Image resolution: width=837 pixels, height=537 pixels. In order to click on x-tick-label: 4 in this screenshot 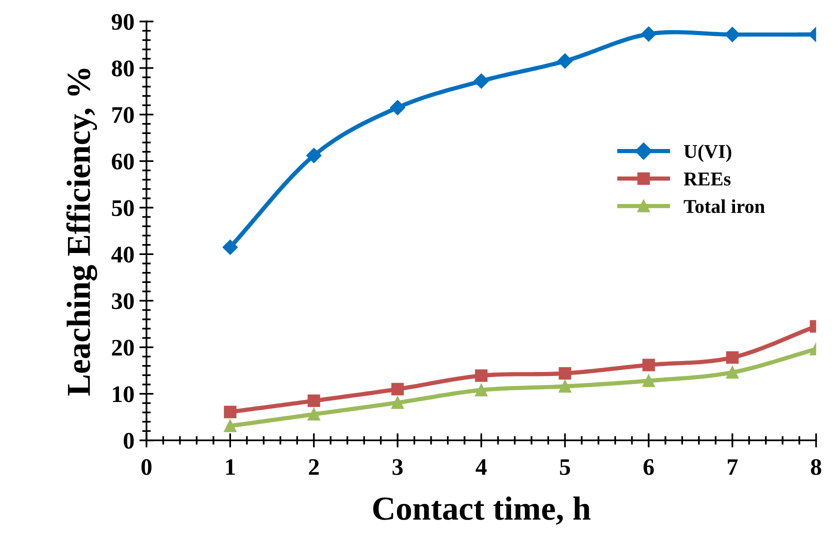, I will do `click(481, 467)`.